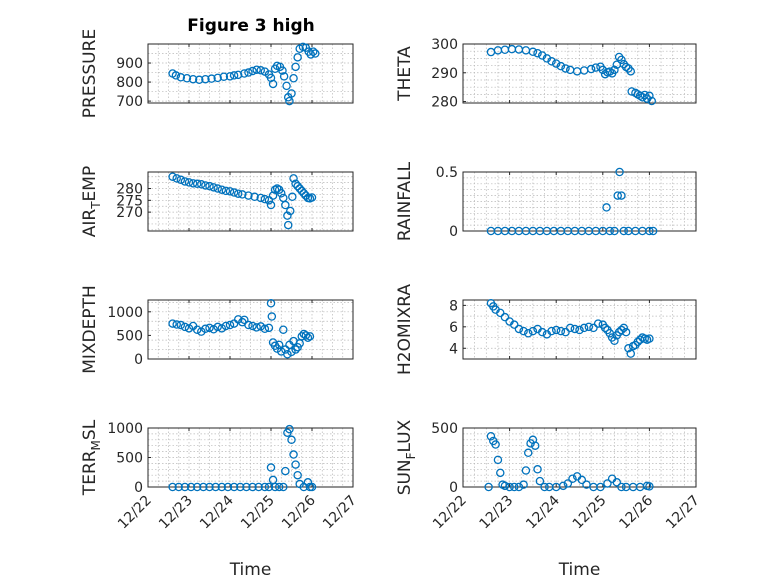  I want to click on panel-6: 4 6 8 H2OMIXRA, so click(546, 329).